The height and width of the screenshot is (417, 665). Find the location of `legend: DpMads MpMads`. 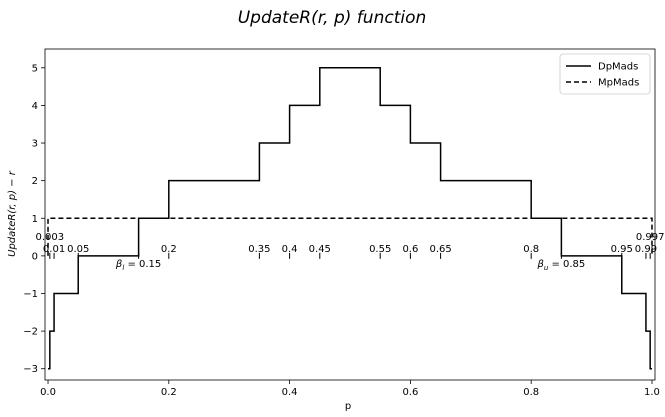

legend: DpMads MpMads is located at coordinates (605, 74).